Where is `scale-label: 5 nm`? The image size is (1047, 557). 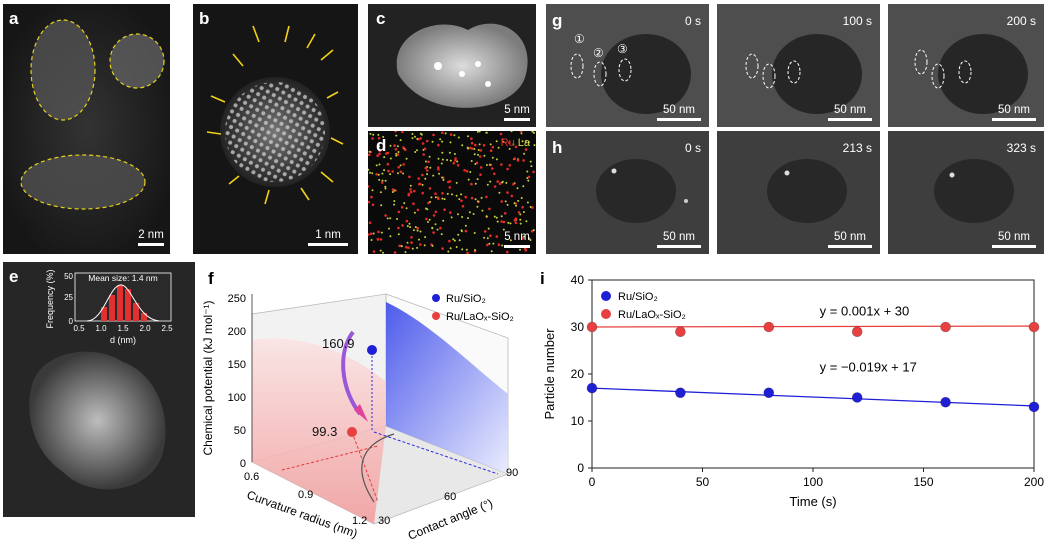
scale-label: 5 nm is located at coordinates (517, 236).